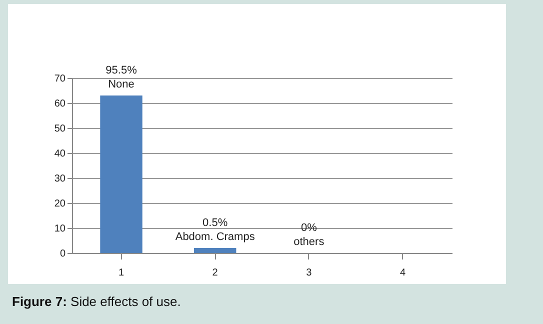  What do you see at coordinates (60, 204) in the screenshot?
I see `y-tick-label: 20` at bounding box center [60, 204].